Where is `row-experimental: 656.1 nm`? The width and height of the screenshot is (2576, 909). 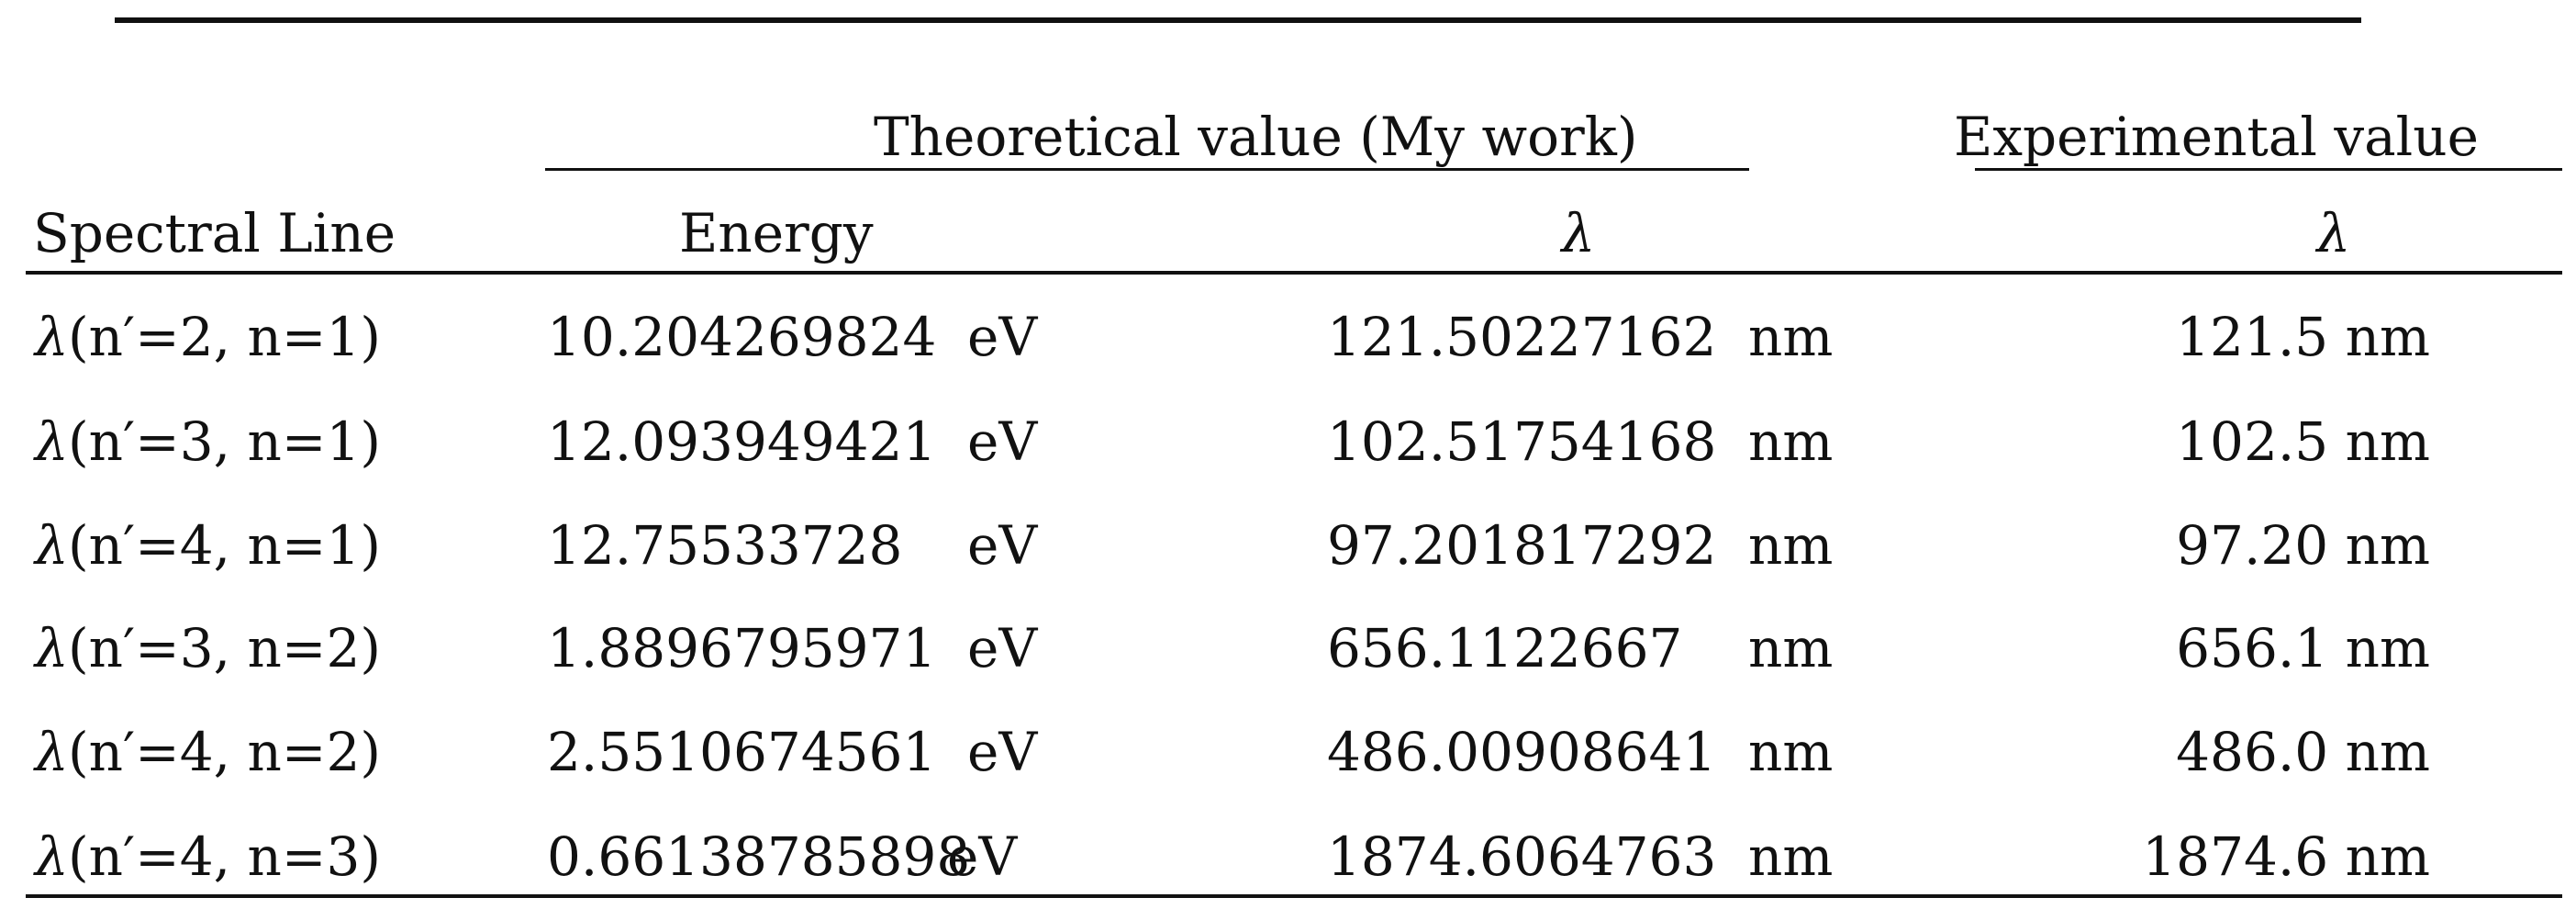
row-experimental: 656.1 nm is located at coordinates (2303, 648).